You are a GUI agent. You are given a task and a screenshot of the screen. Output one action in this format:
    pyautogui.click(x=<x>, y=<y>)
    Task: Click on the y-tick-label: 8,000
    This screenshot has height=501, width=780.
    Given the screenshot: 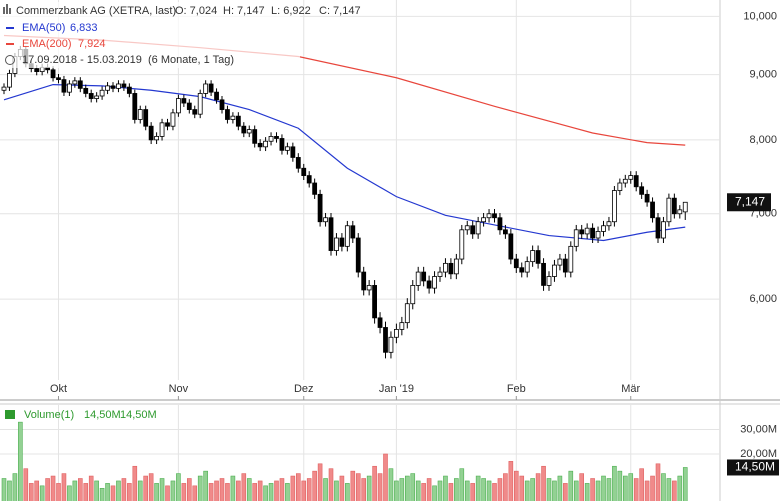 What is the action you would take?
    pyautogui.click(x=763, y=140)
    